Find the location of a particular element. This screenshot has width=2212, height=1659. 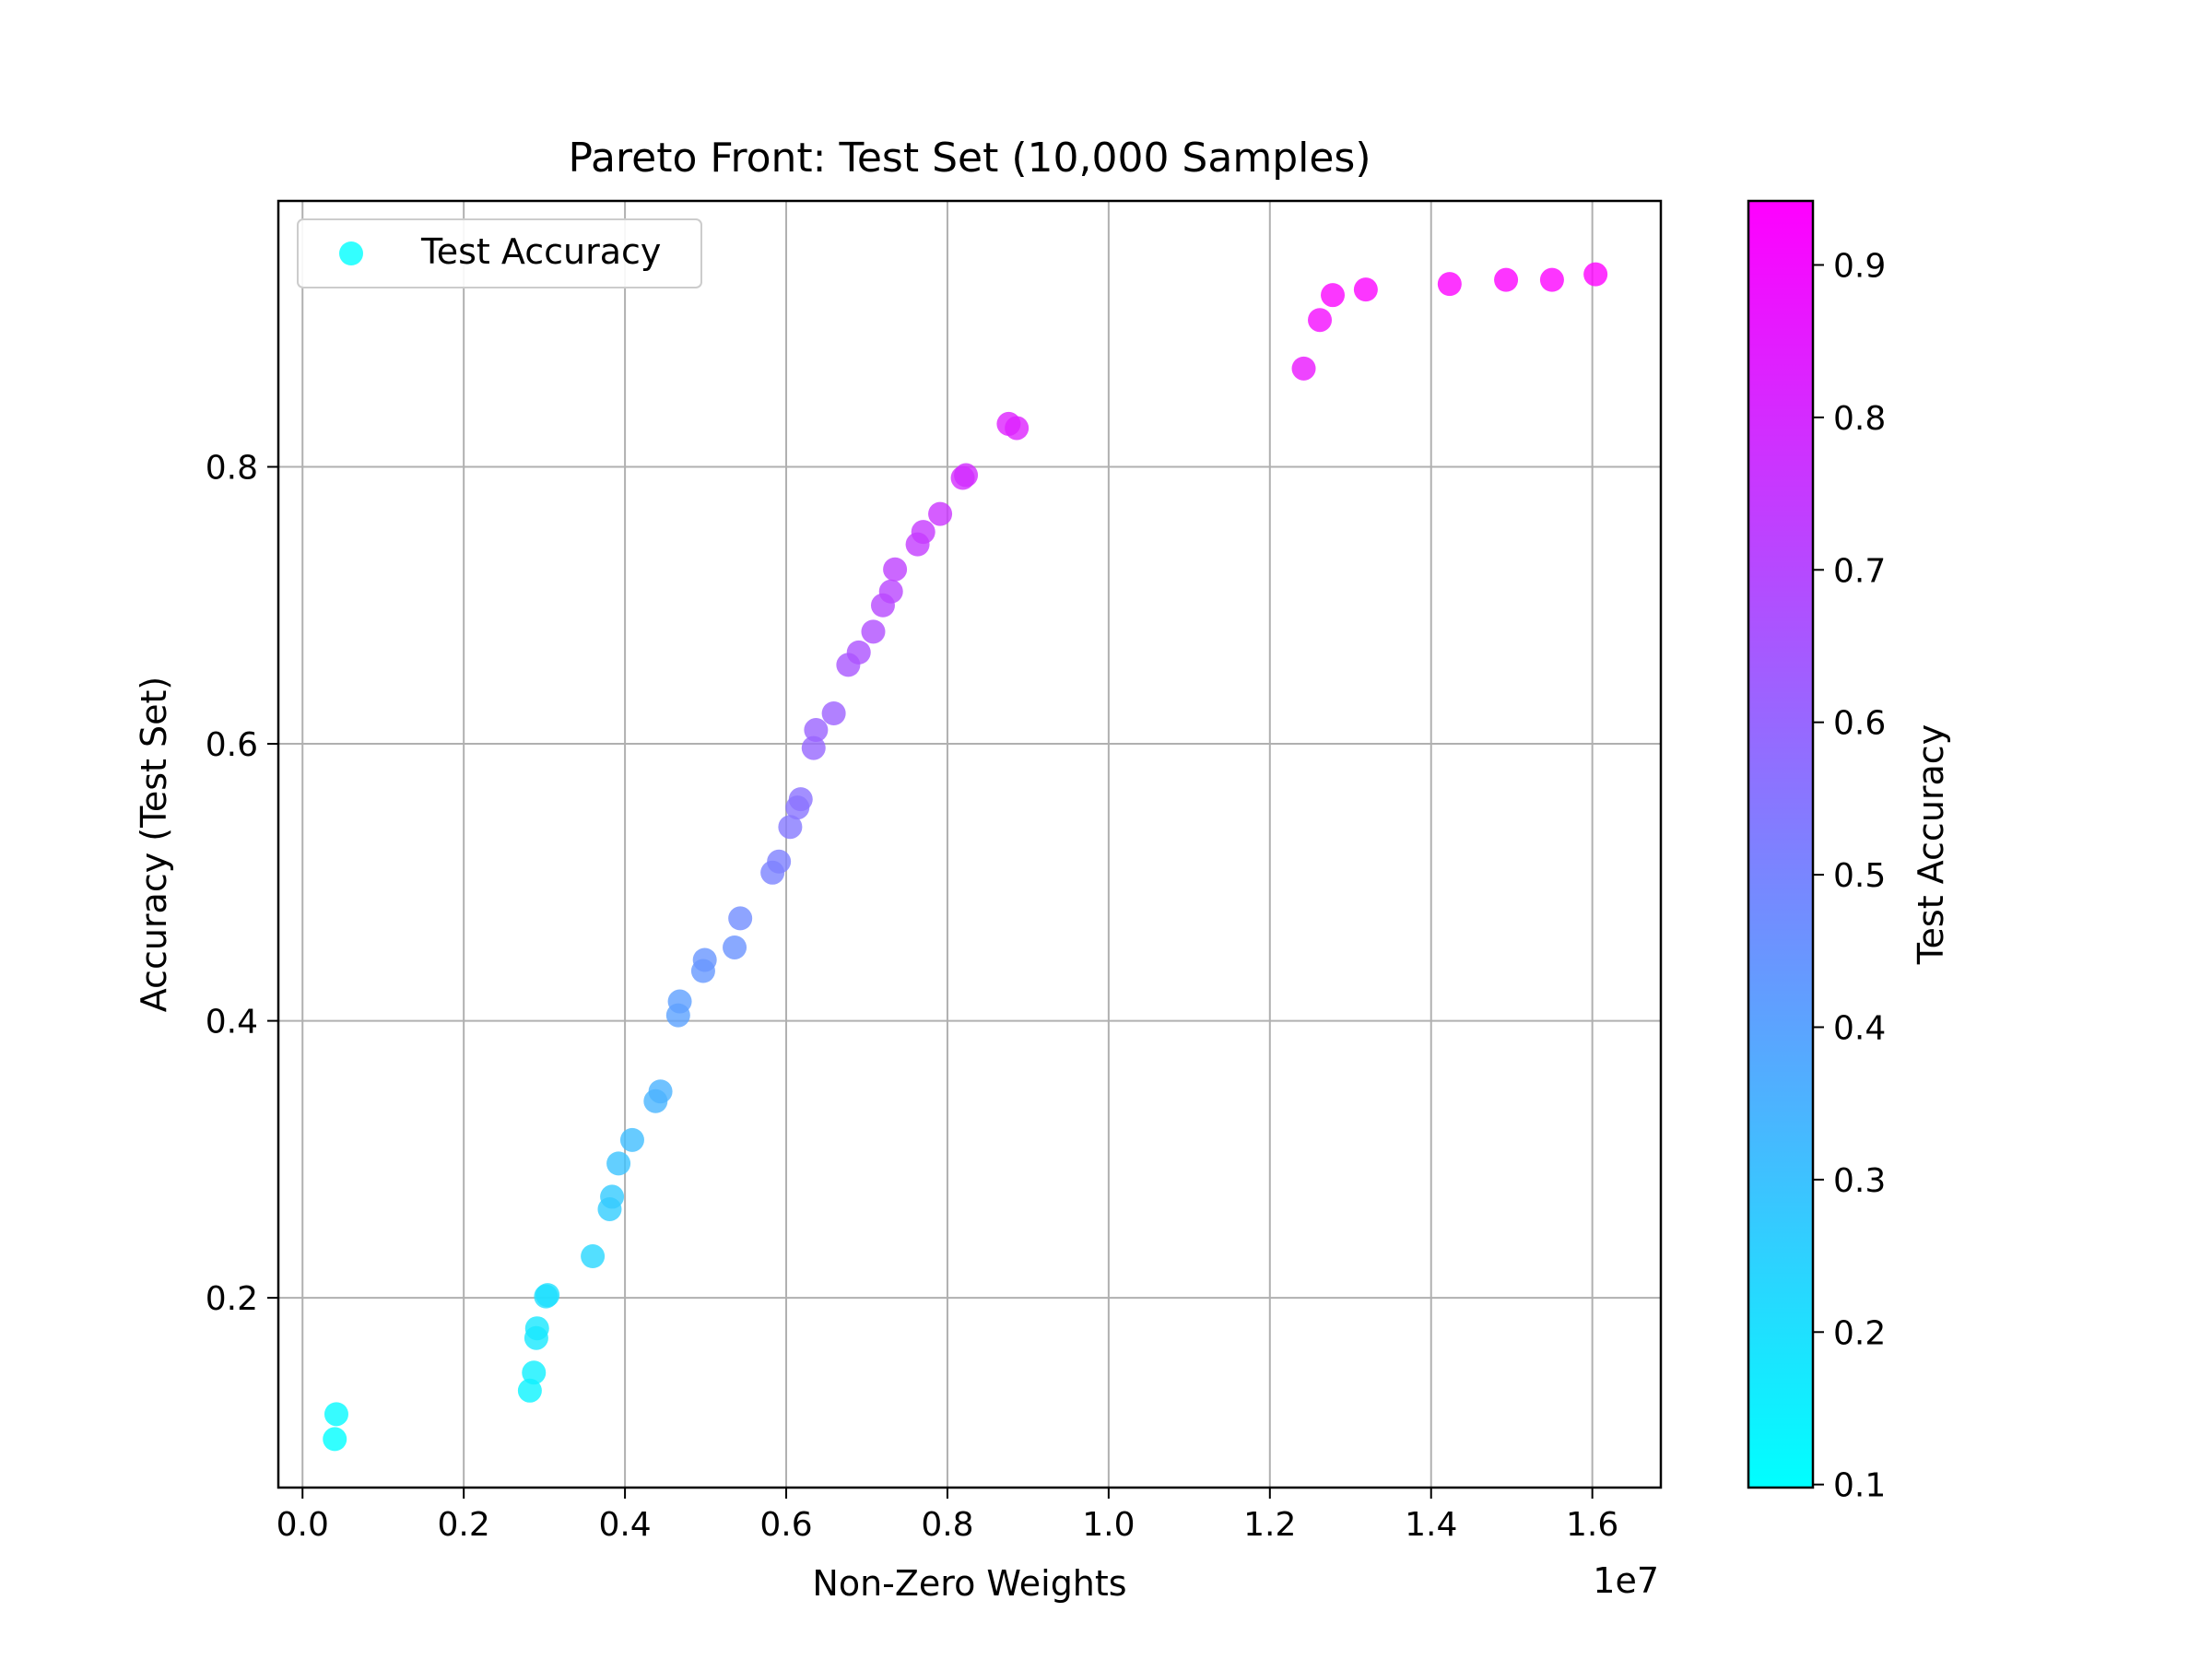

legend: Test Accuracy is located at coordinates (499, 253).